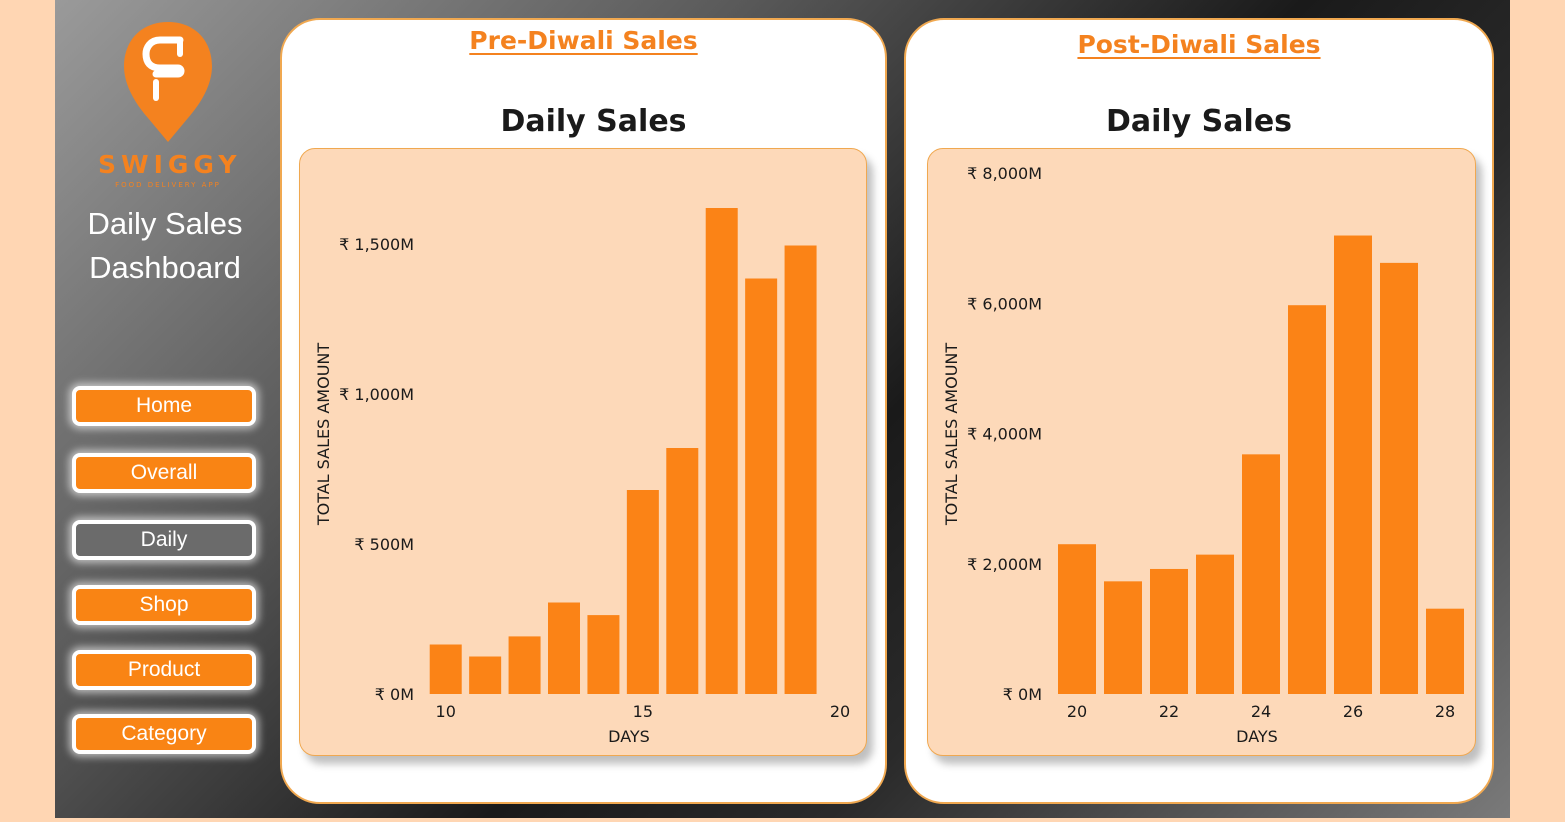 The width and height of the screenshot is (1565, 822). What do you see at coordinates (164, 406) in the screenshot?
I see `nav-home-button: Home` at bounding box center [164, 406].